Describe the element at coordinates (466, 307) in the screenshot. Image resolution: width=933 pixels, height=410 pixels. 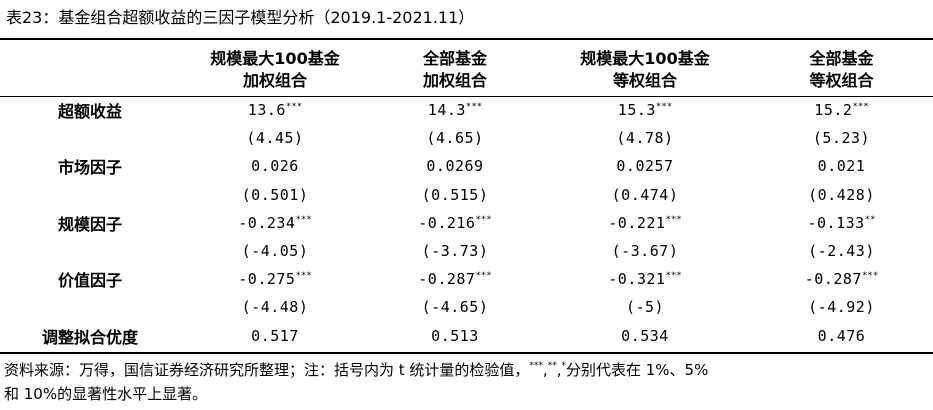
I see `tstat-row: (-4.48) (-4.65) (-5) (-4.92)` at that location.